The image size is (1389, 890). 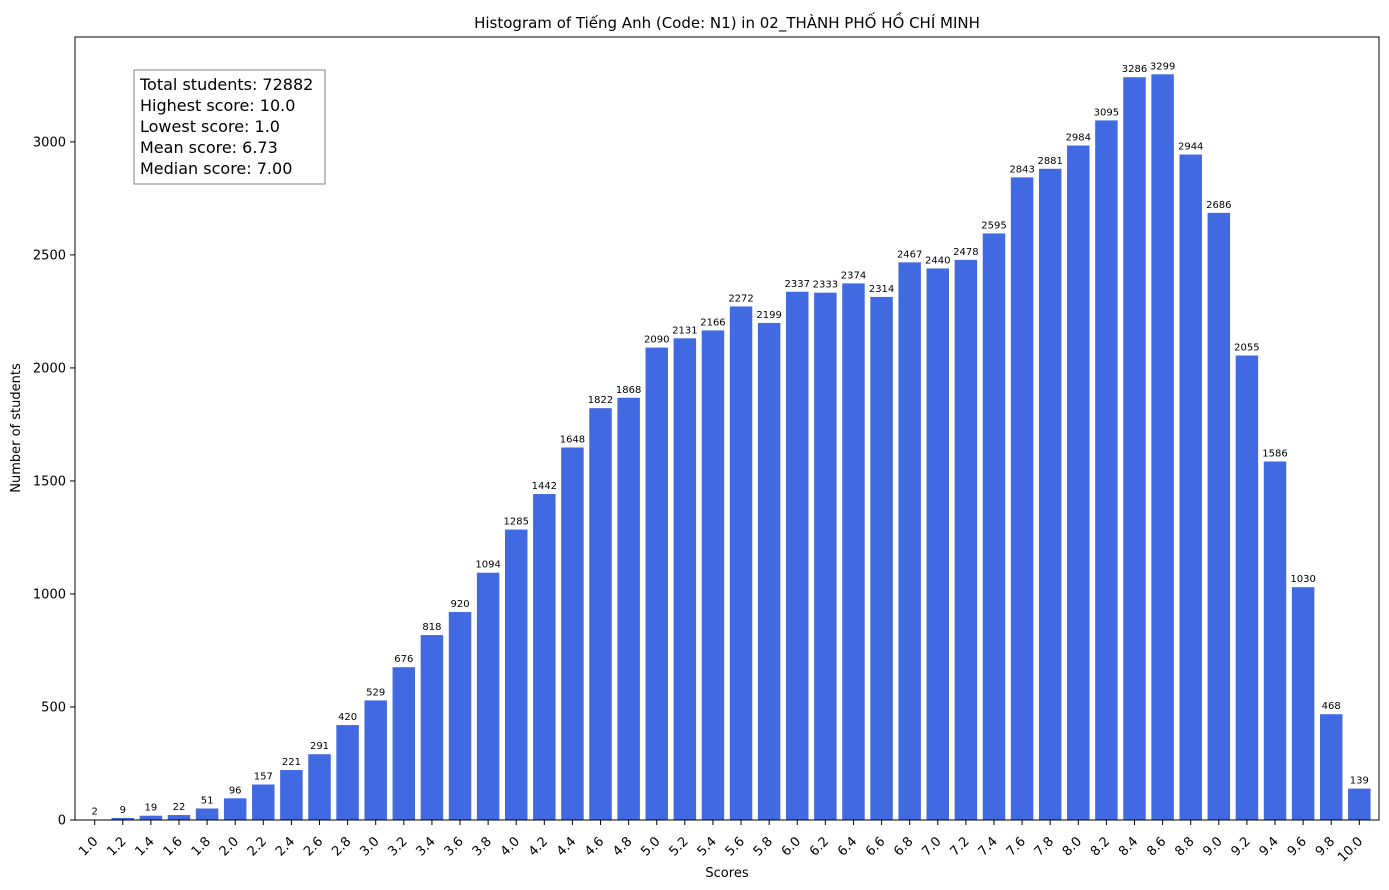 I want to click on stats-line: Highest score: 10.0, so click(x=217, y=105).